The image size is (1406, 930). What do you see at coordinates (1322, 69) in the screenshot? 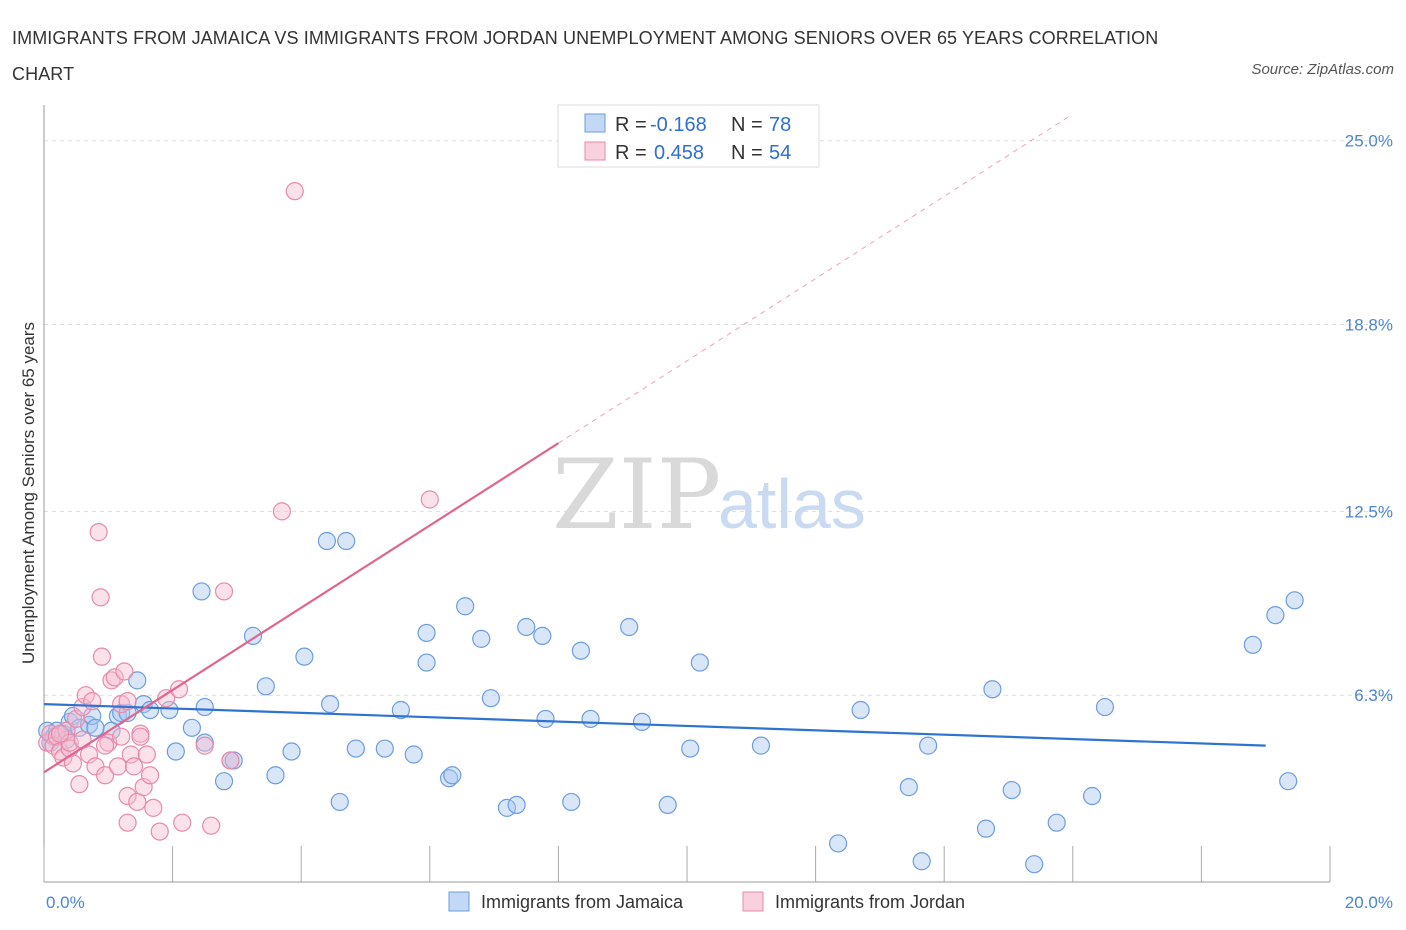
I see `source-label: Source: ZipAtlas.com` at bounding box center [1322, 69].